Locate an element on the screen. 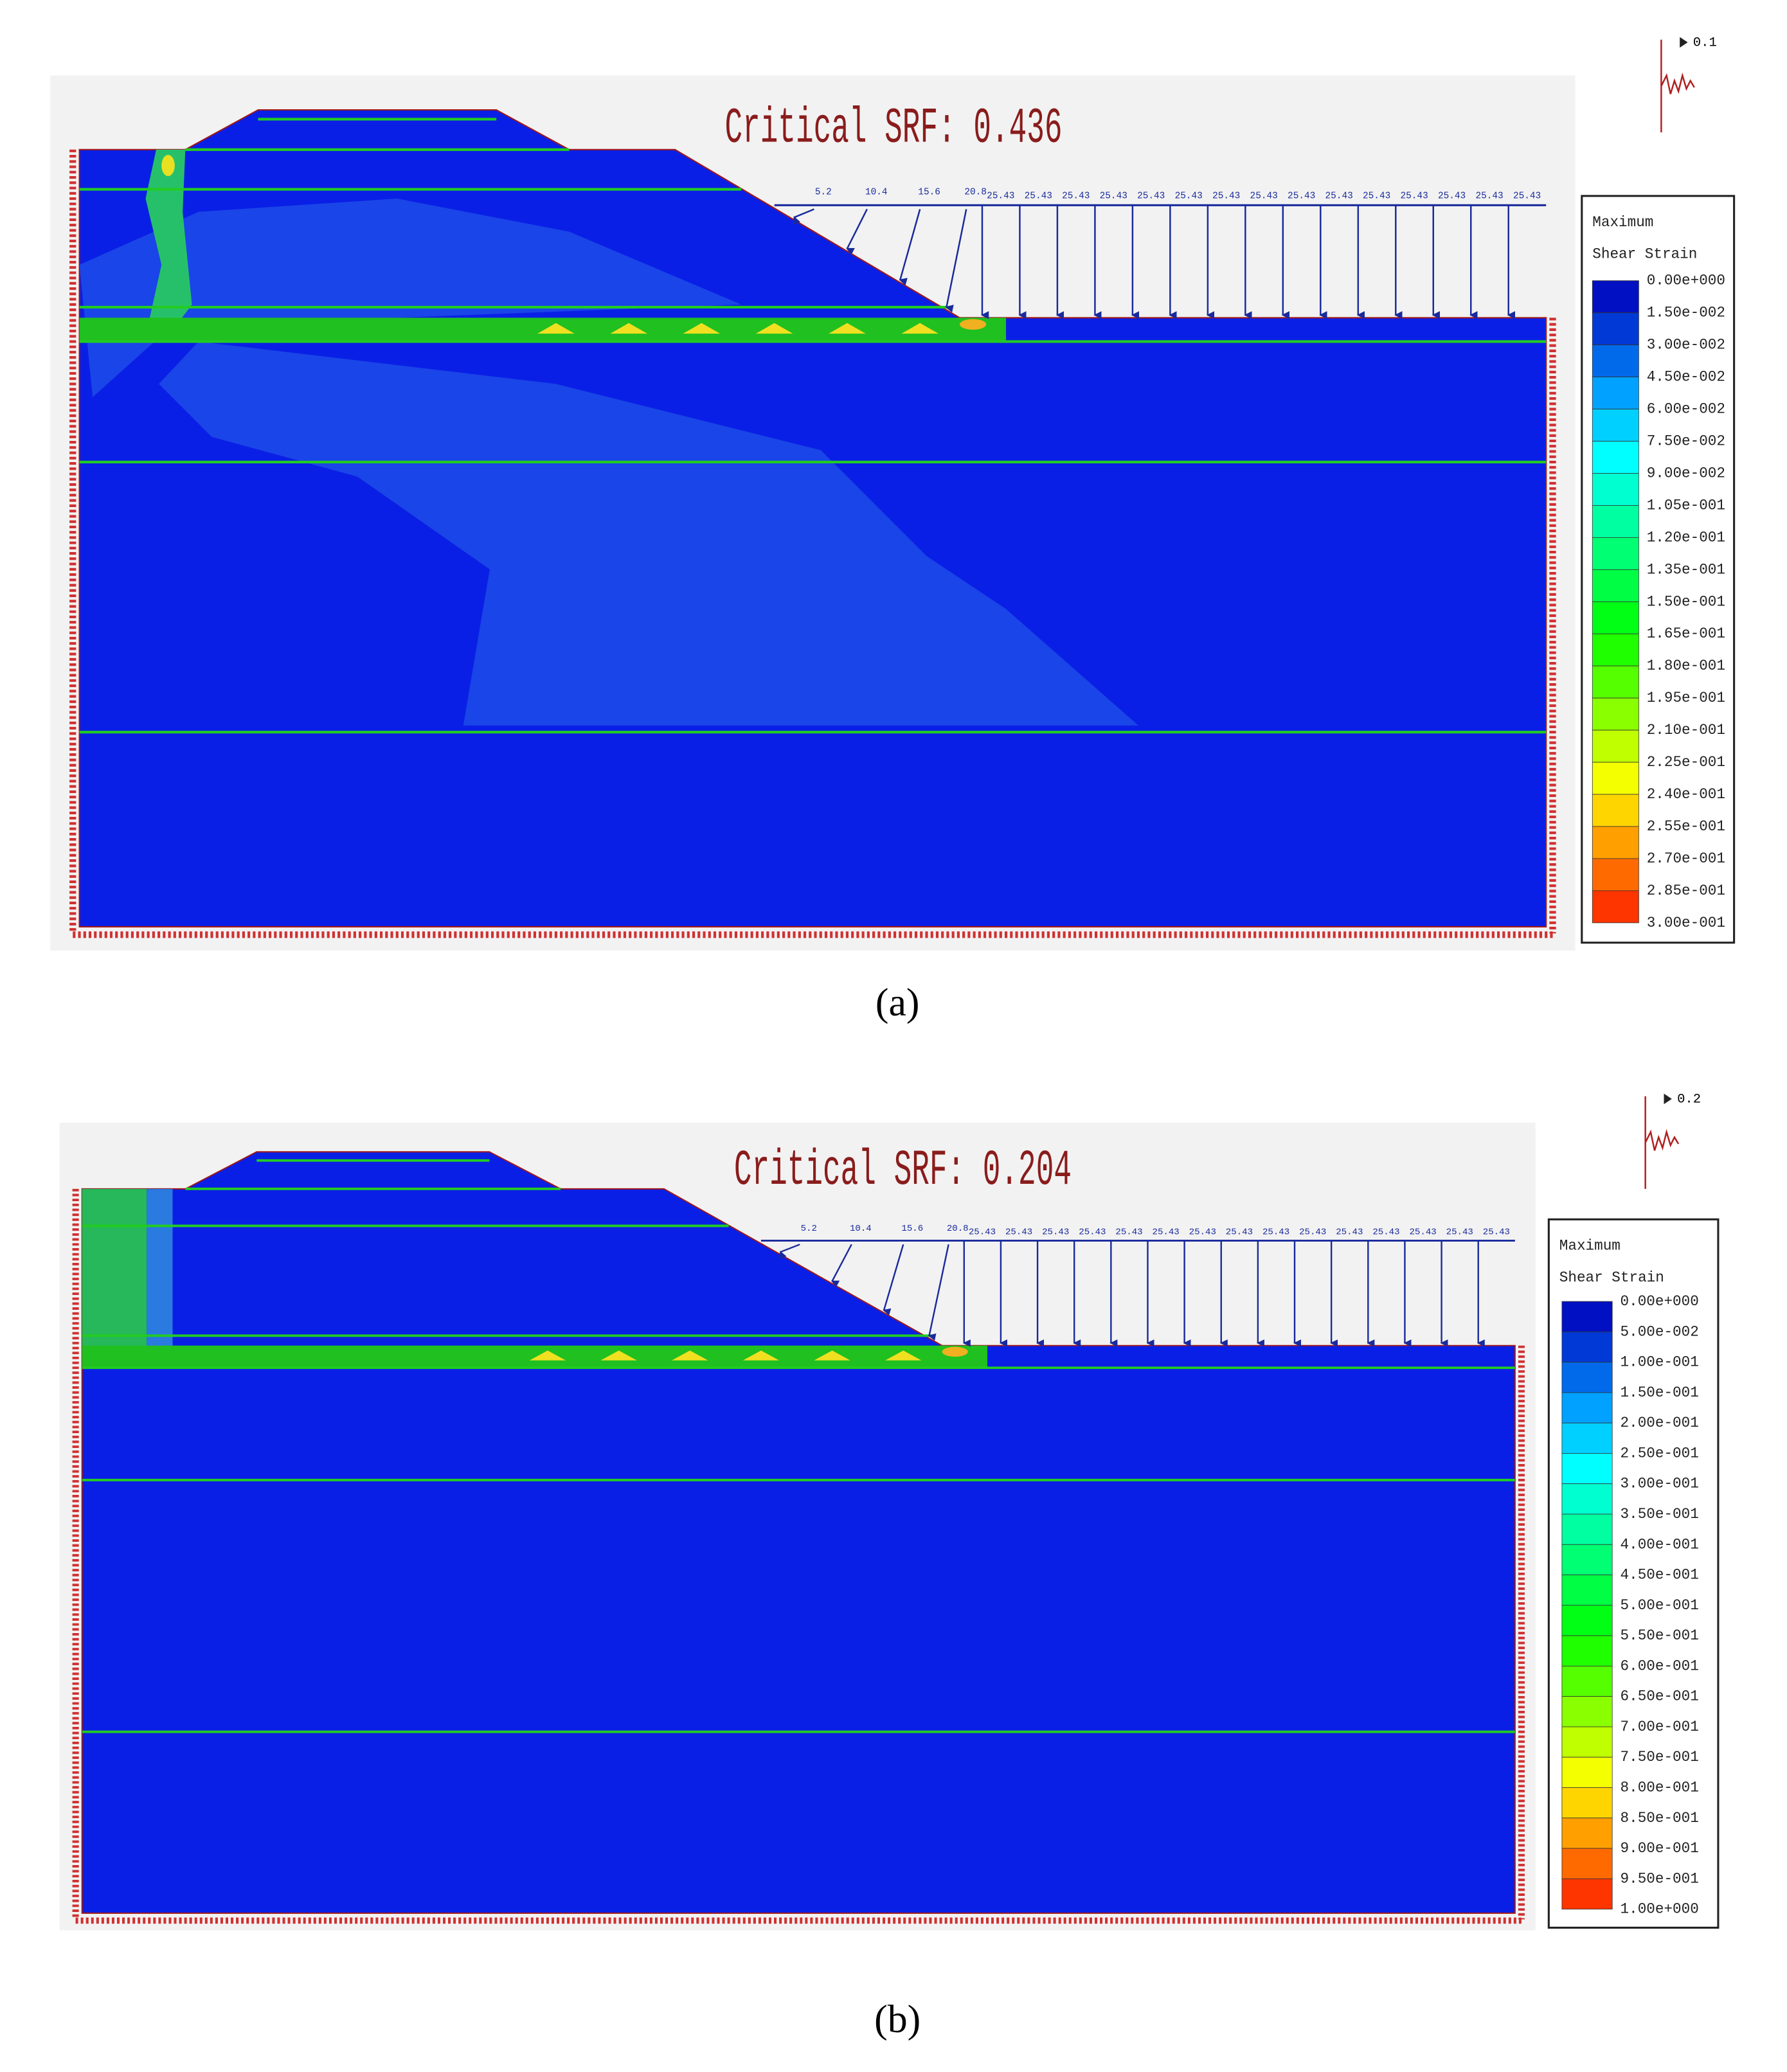 The height and width of the screenshot is (2072, 1787). legend-title: Shear Strain is located at coordinates (1611, 1277).